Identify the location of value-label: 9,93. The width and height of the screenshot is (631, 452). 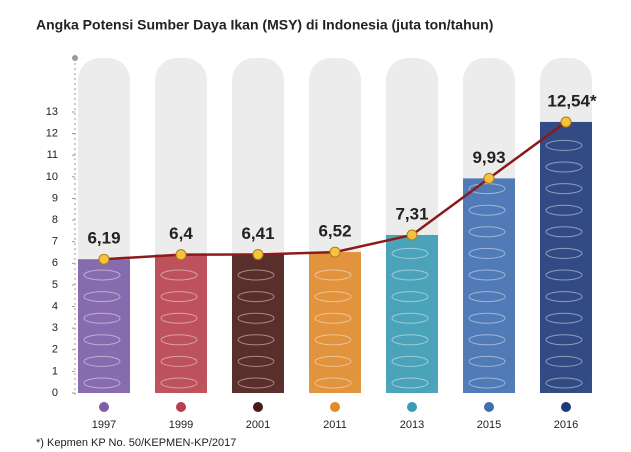
(488, 157).